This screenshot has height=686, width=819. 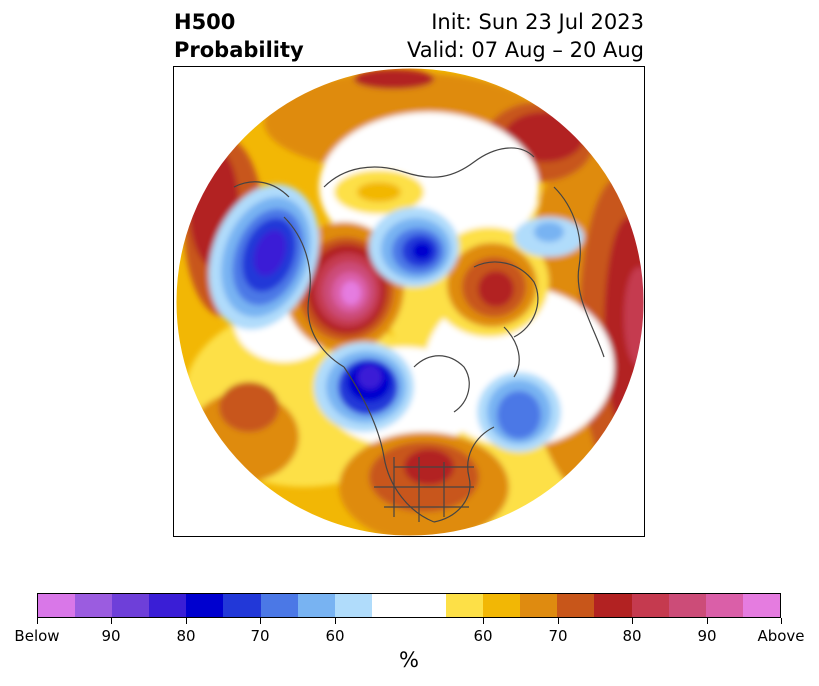 What do you see at coordinates (239, 36) in the screenshot?
I see `chart-title: H500 Probability` at bounding box center [239, 36].